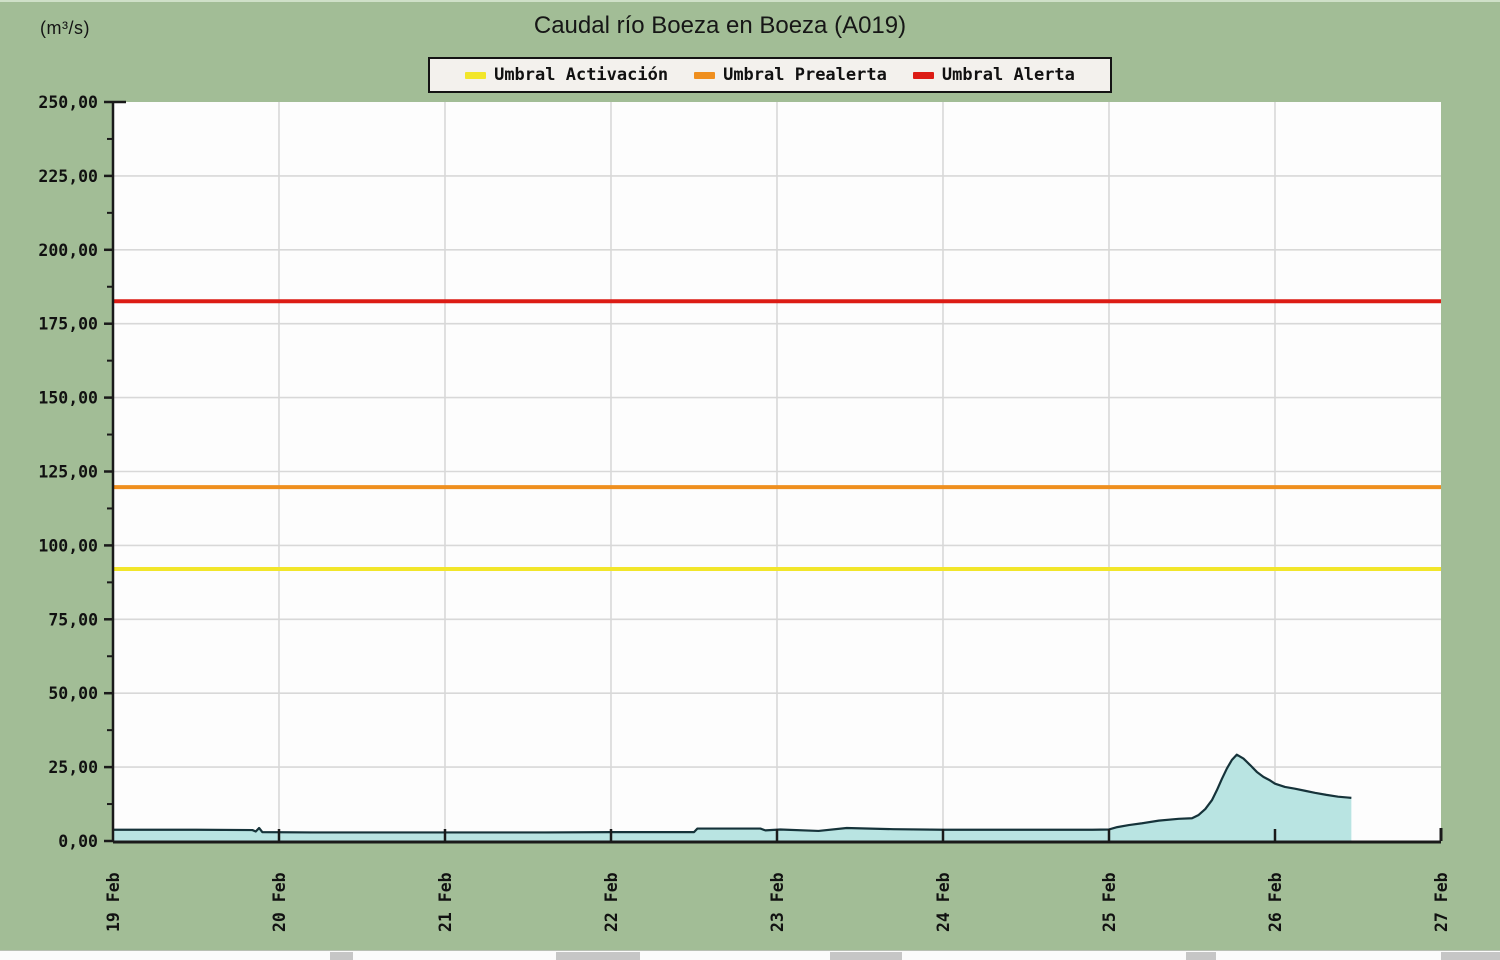 This screenshot has height=960, width=1500. I want to click on x-tick-label: 19 Feb, so click(113, 902).